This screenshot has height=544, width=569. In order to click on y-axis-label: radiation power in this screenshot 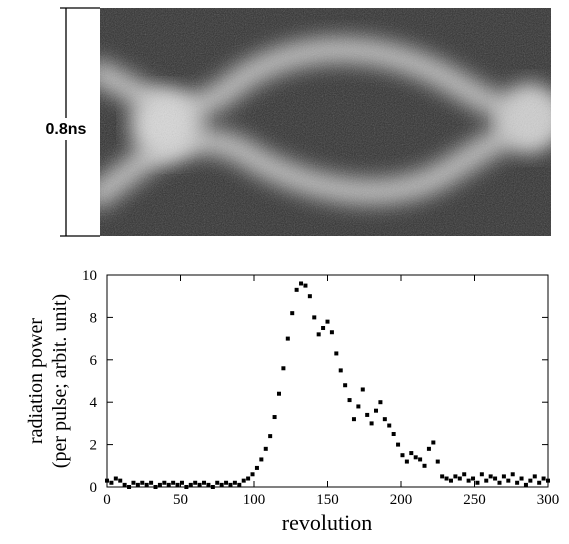, I will do `click(36, 381)`.